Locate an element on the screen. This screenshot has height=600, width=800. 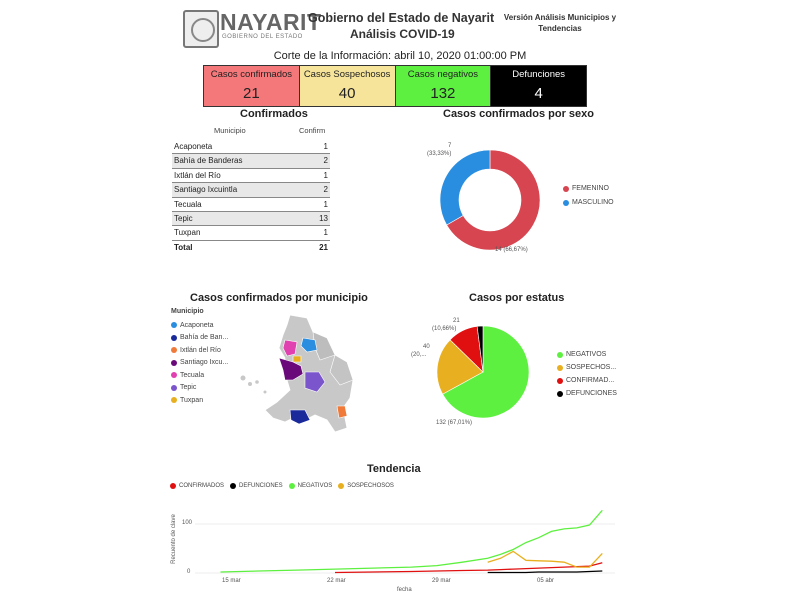
table-row: Tuxpan 1 is located at coordinates (251, 233).